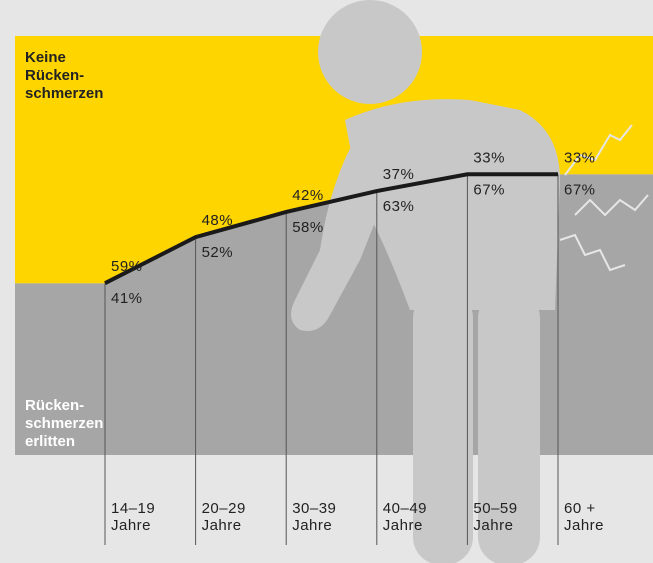 The image size is (653, 563). What do you see at coordinates (50, 441) in the screenshot?
I see `legend-label: erlitten` at bounding box center [50, 441].